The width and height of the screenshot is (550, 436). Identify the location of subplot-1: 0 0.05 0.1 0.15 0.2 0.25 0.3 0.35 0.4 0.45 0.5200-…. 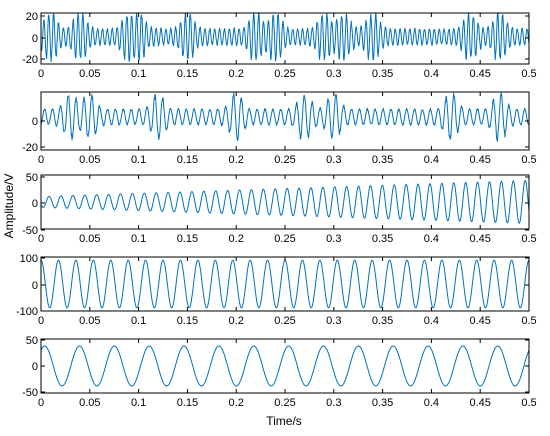
(279, 45).